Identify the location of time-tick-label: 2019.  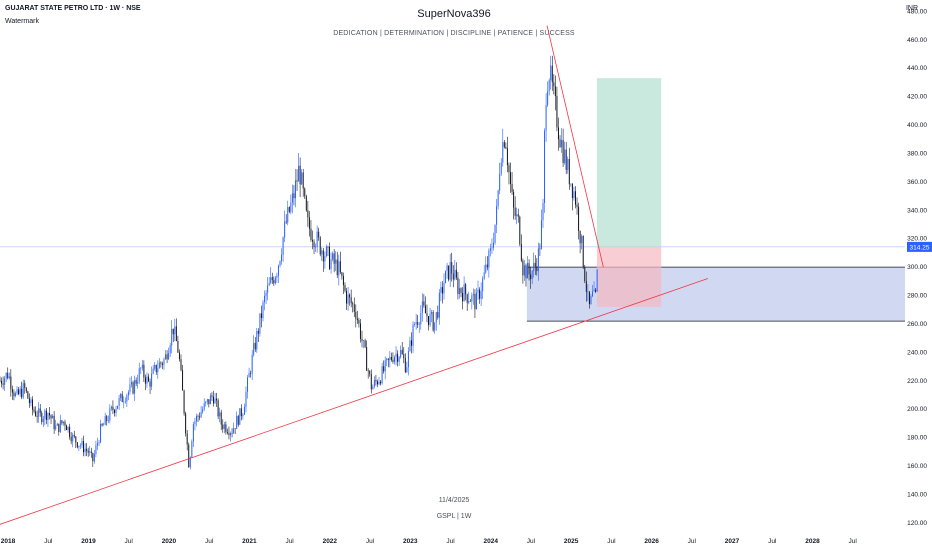
(88, 541).